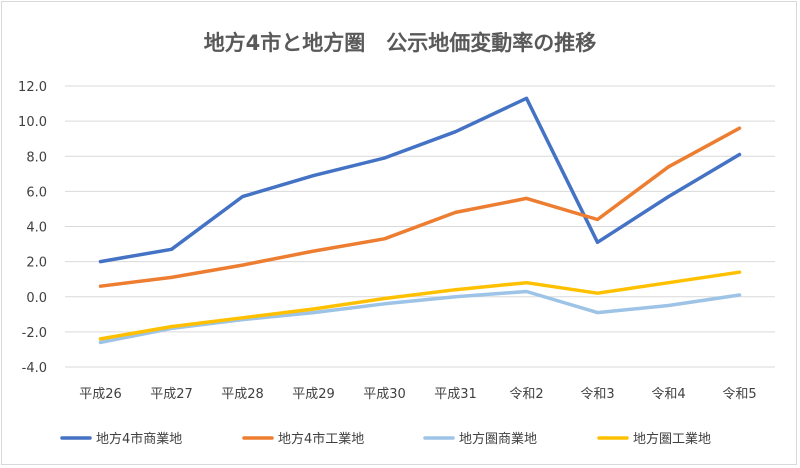  What do you see at coordinates (384, 394) in the screenshot?
I see `x-tick-label: 平成30` at bounding box center [384, 394].